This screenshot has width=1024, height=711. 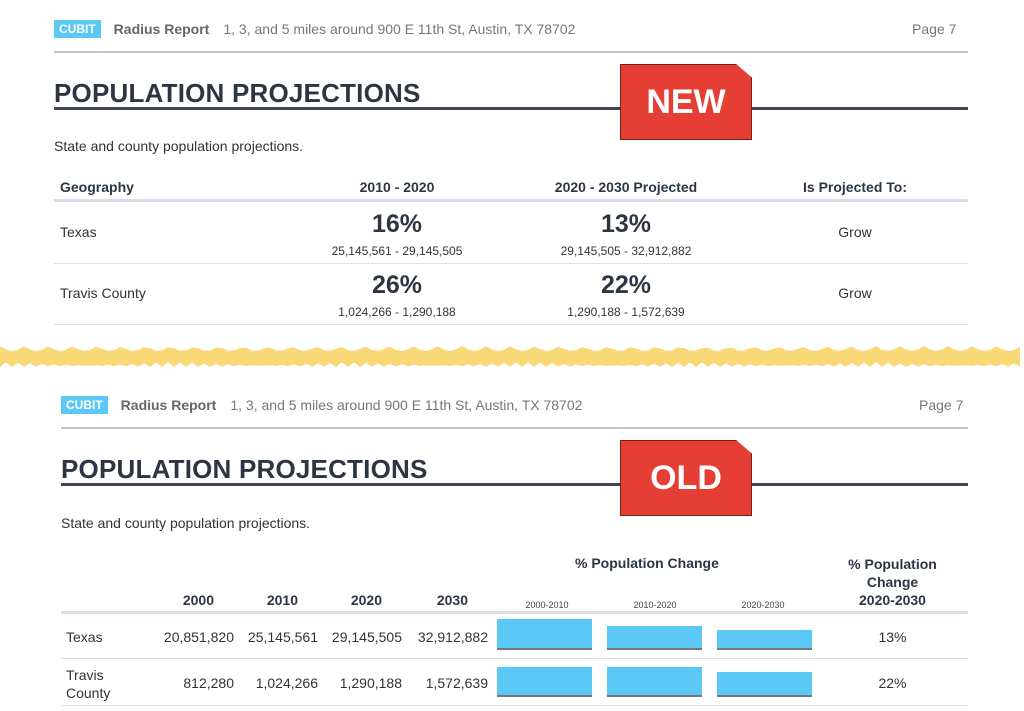 What do you see at coordinates (198, 600) in the screenshot?
I see `col-2000: 2000` at bounding box center [198, 600].